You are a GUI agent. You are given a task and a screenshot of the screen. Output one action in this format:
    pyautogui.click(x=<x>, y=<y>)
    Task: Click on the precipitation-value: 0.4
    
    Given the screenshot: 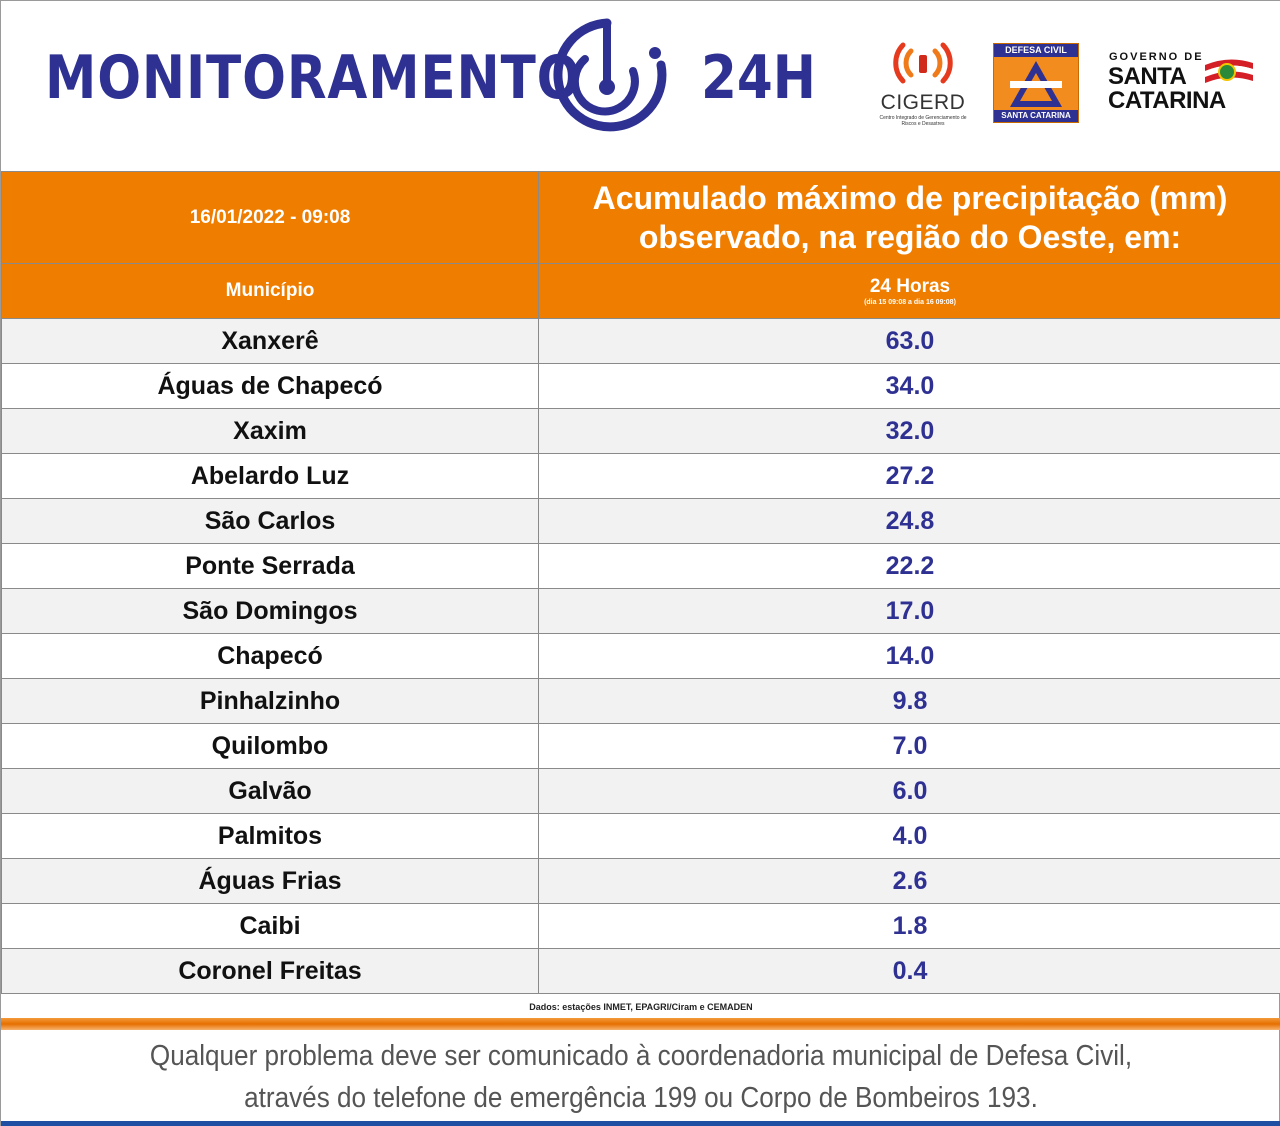 What is the action you would take?
    pyautogui.click(x=909, y=971)
    